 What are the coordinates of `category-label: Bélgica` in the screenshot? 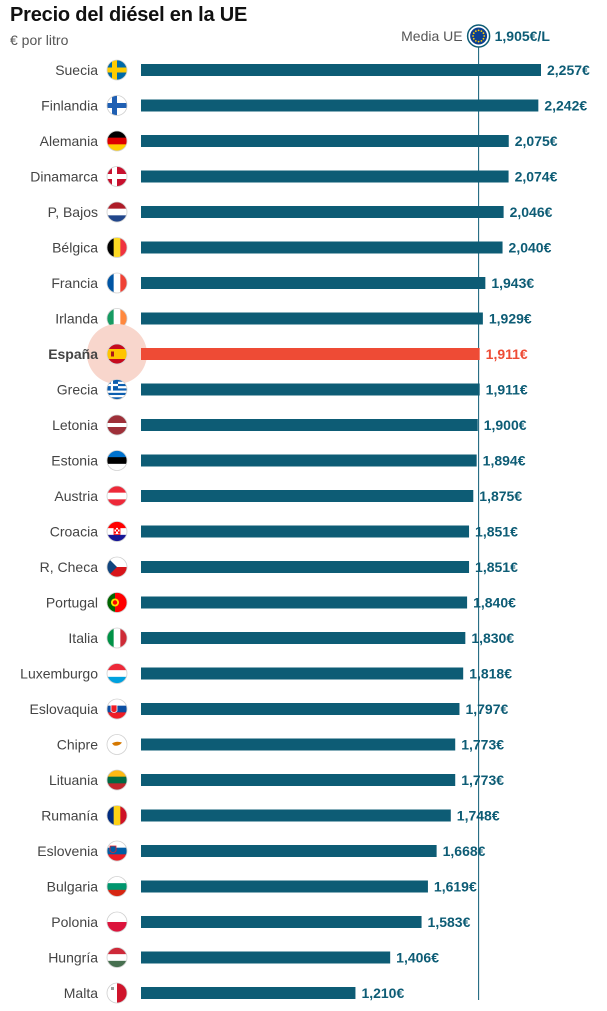 It's located at (75, 248).